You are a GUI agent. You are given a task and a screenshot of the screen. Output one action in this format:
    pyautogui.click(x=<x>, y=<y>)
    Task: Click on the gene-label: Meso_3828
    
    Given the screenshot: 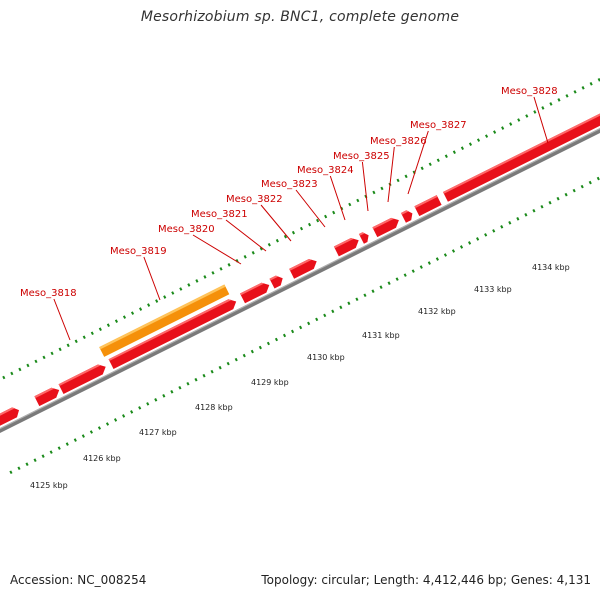 What is the action you would take?
    pyautogui.click(x=529, y=91)
    